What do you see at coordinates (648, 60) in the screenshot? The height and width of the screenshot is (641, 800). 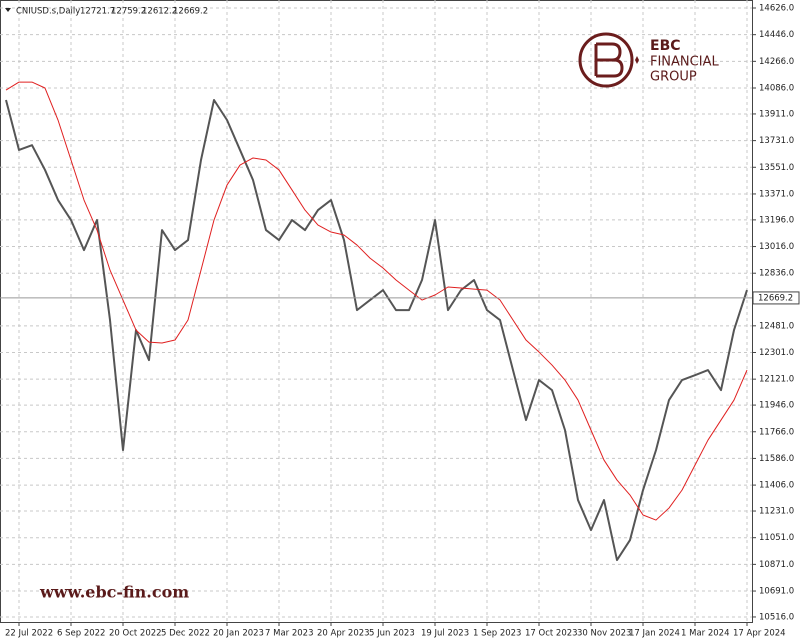 I see `logo: EBC FINANCIAL GROUP` at bounding box center [648, 60].